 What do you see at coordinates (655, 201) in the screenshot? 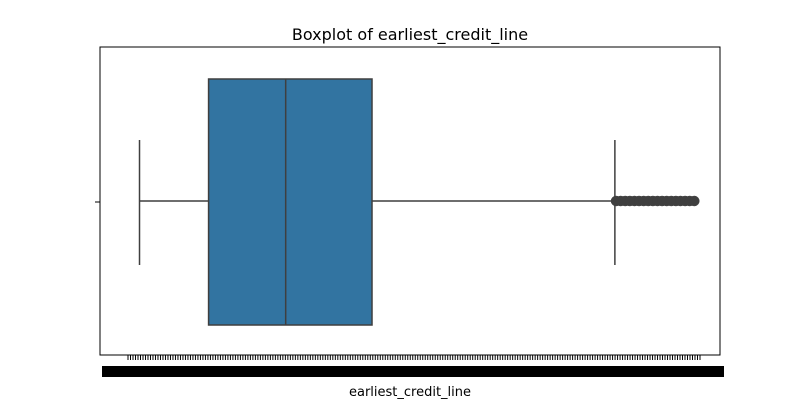
I see `outlier-points` at bounding box center [655, 201].